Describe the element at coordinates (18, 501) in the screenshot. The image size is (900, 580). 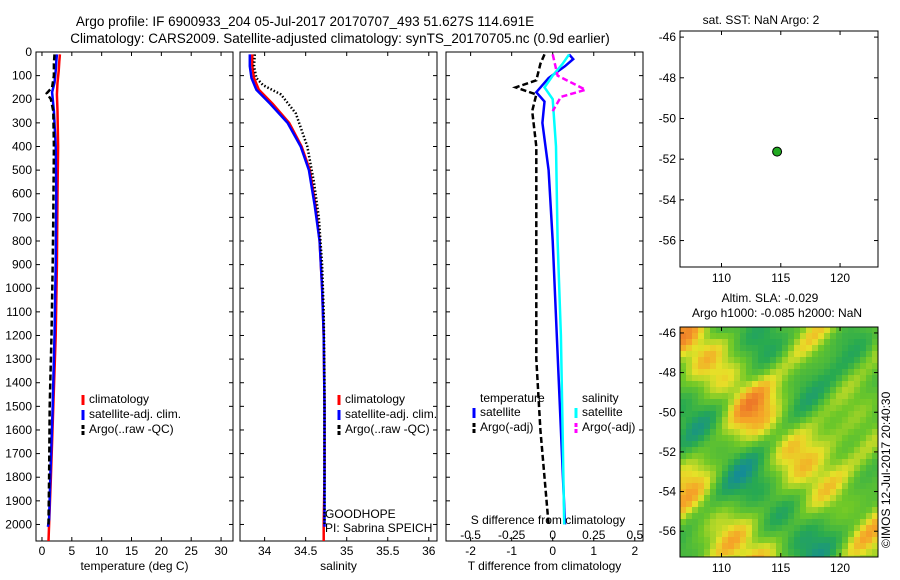
I see `y-tick-label: 1900` at that location.